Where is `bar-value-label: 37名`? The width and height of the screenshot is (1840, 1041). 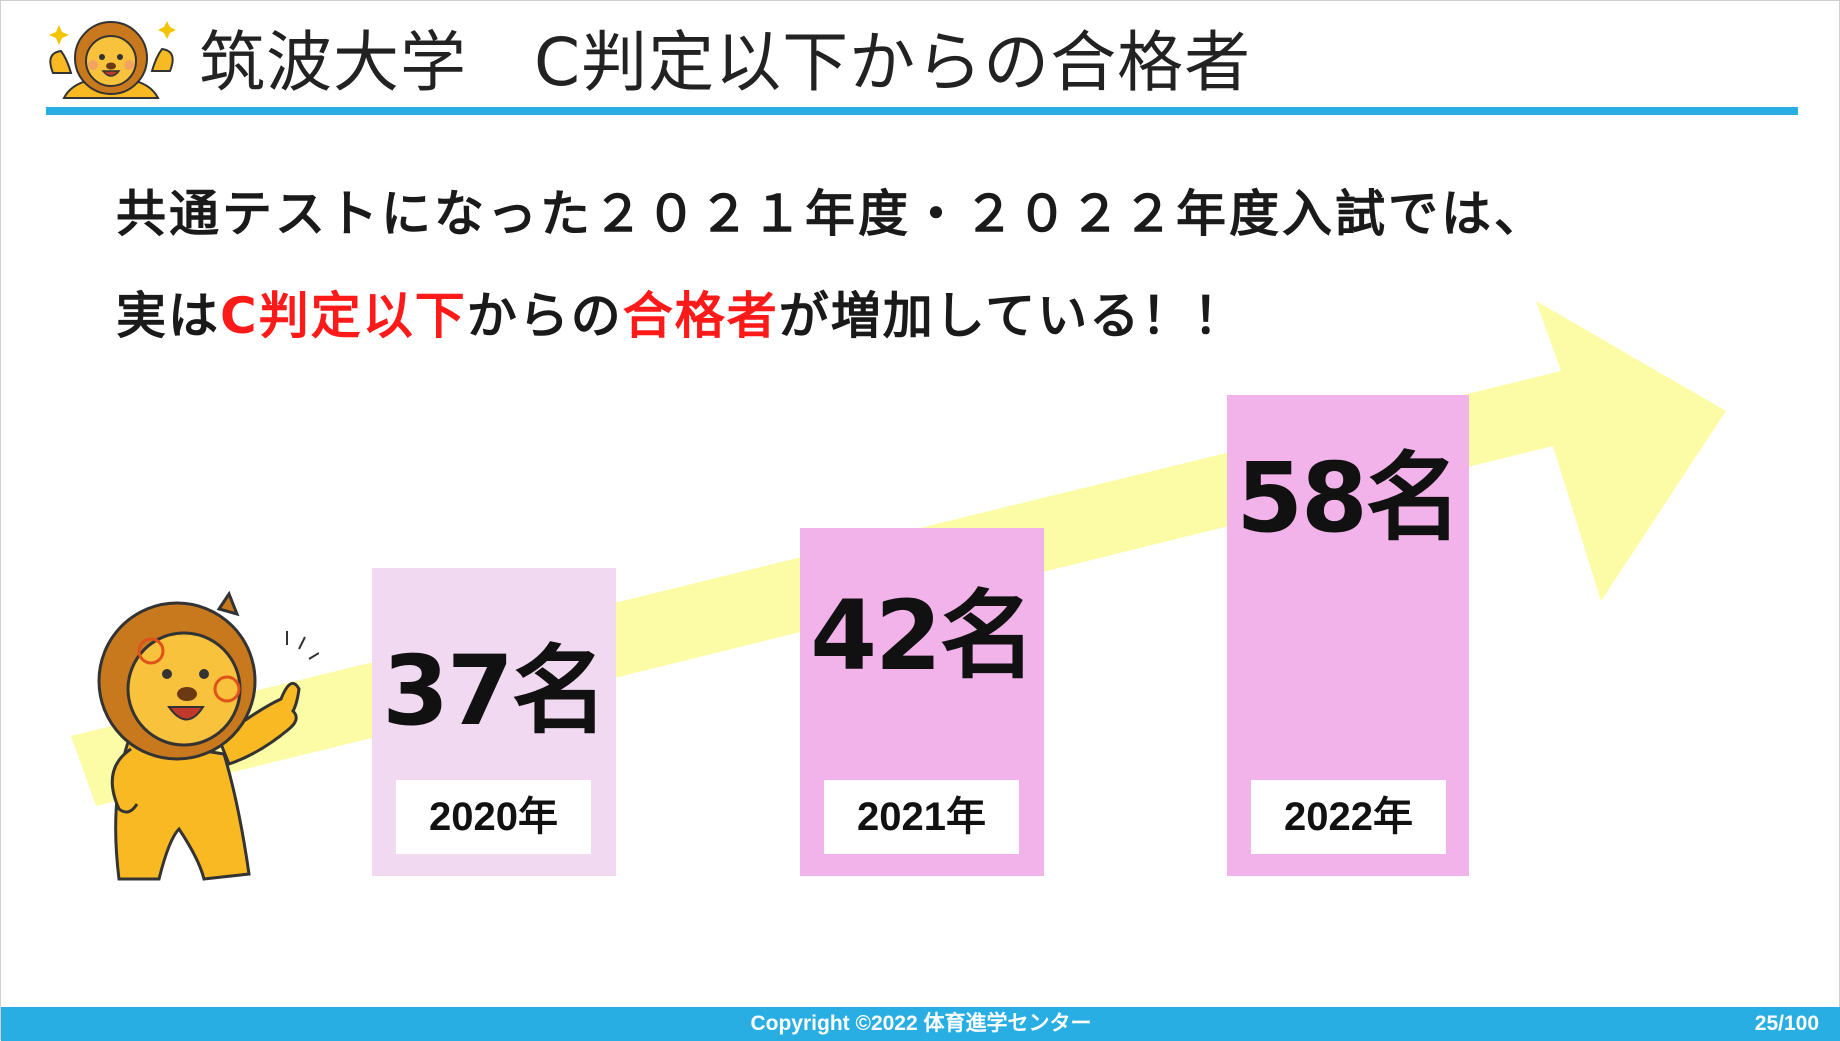
bar-value-label: 37名 is located at coordinates (495, 691).